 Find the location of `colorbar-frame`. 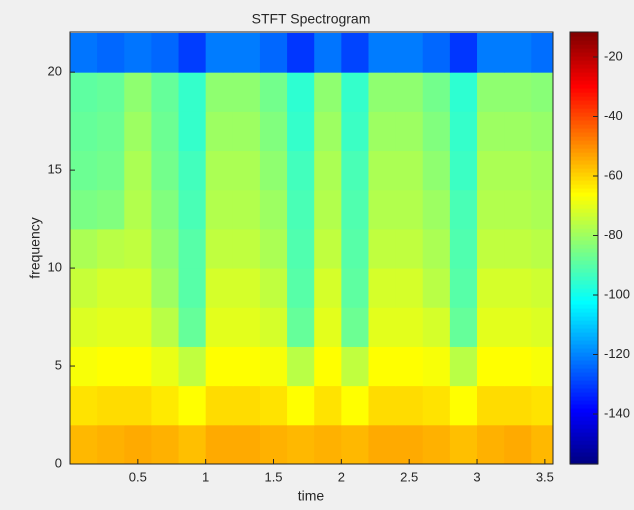

colorbar-frame is located at coordinates (584, 248).